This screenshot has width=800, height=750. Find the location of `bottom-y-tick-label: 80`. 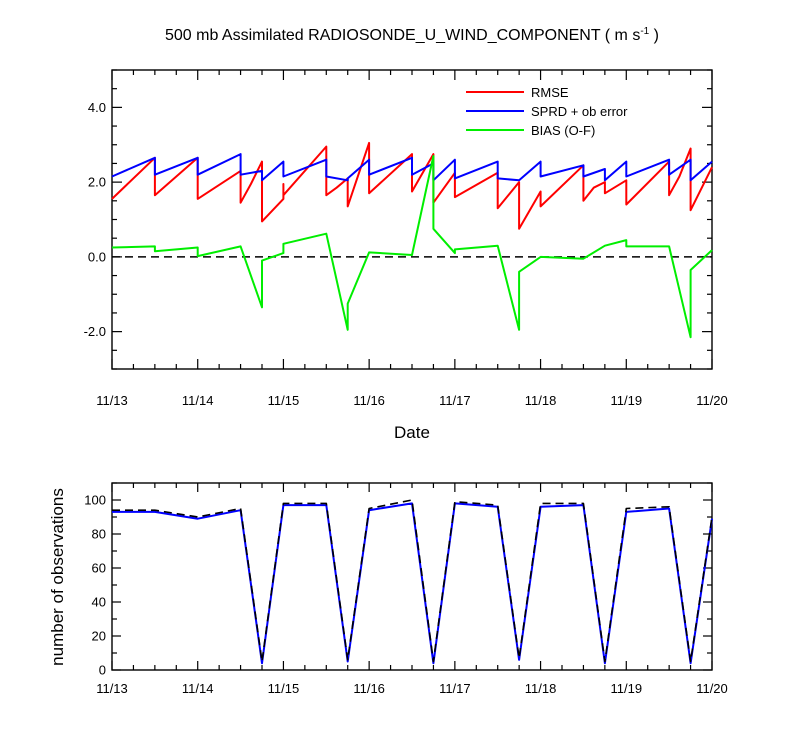

bottom-y-tick-label: 80 is located at coordinates (99, 534).